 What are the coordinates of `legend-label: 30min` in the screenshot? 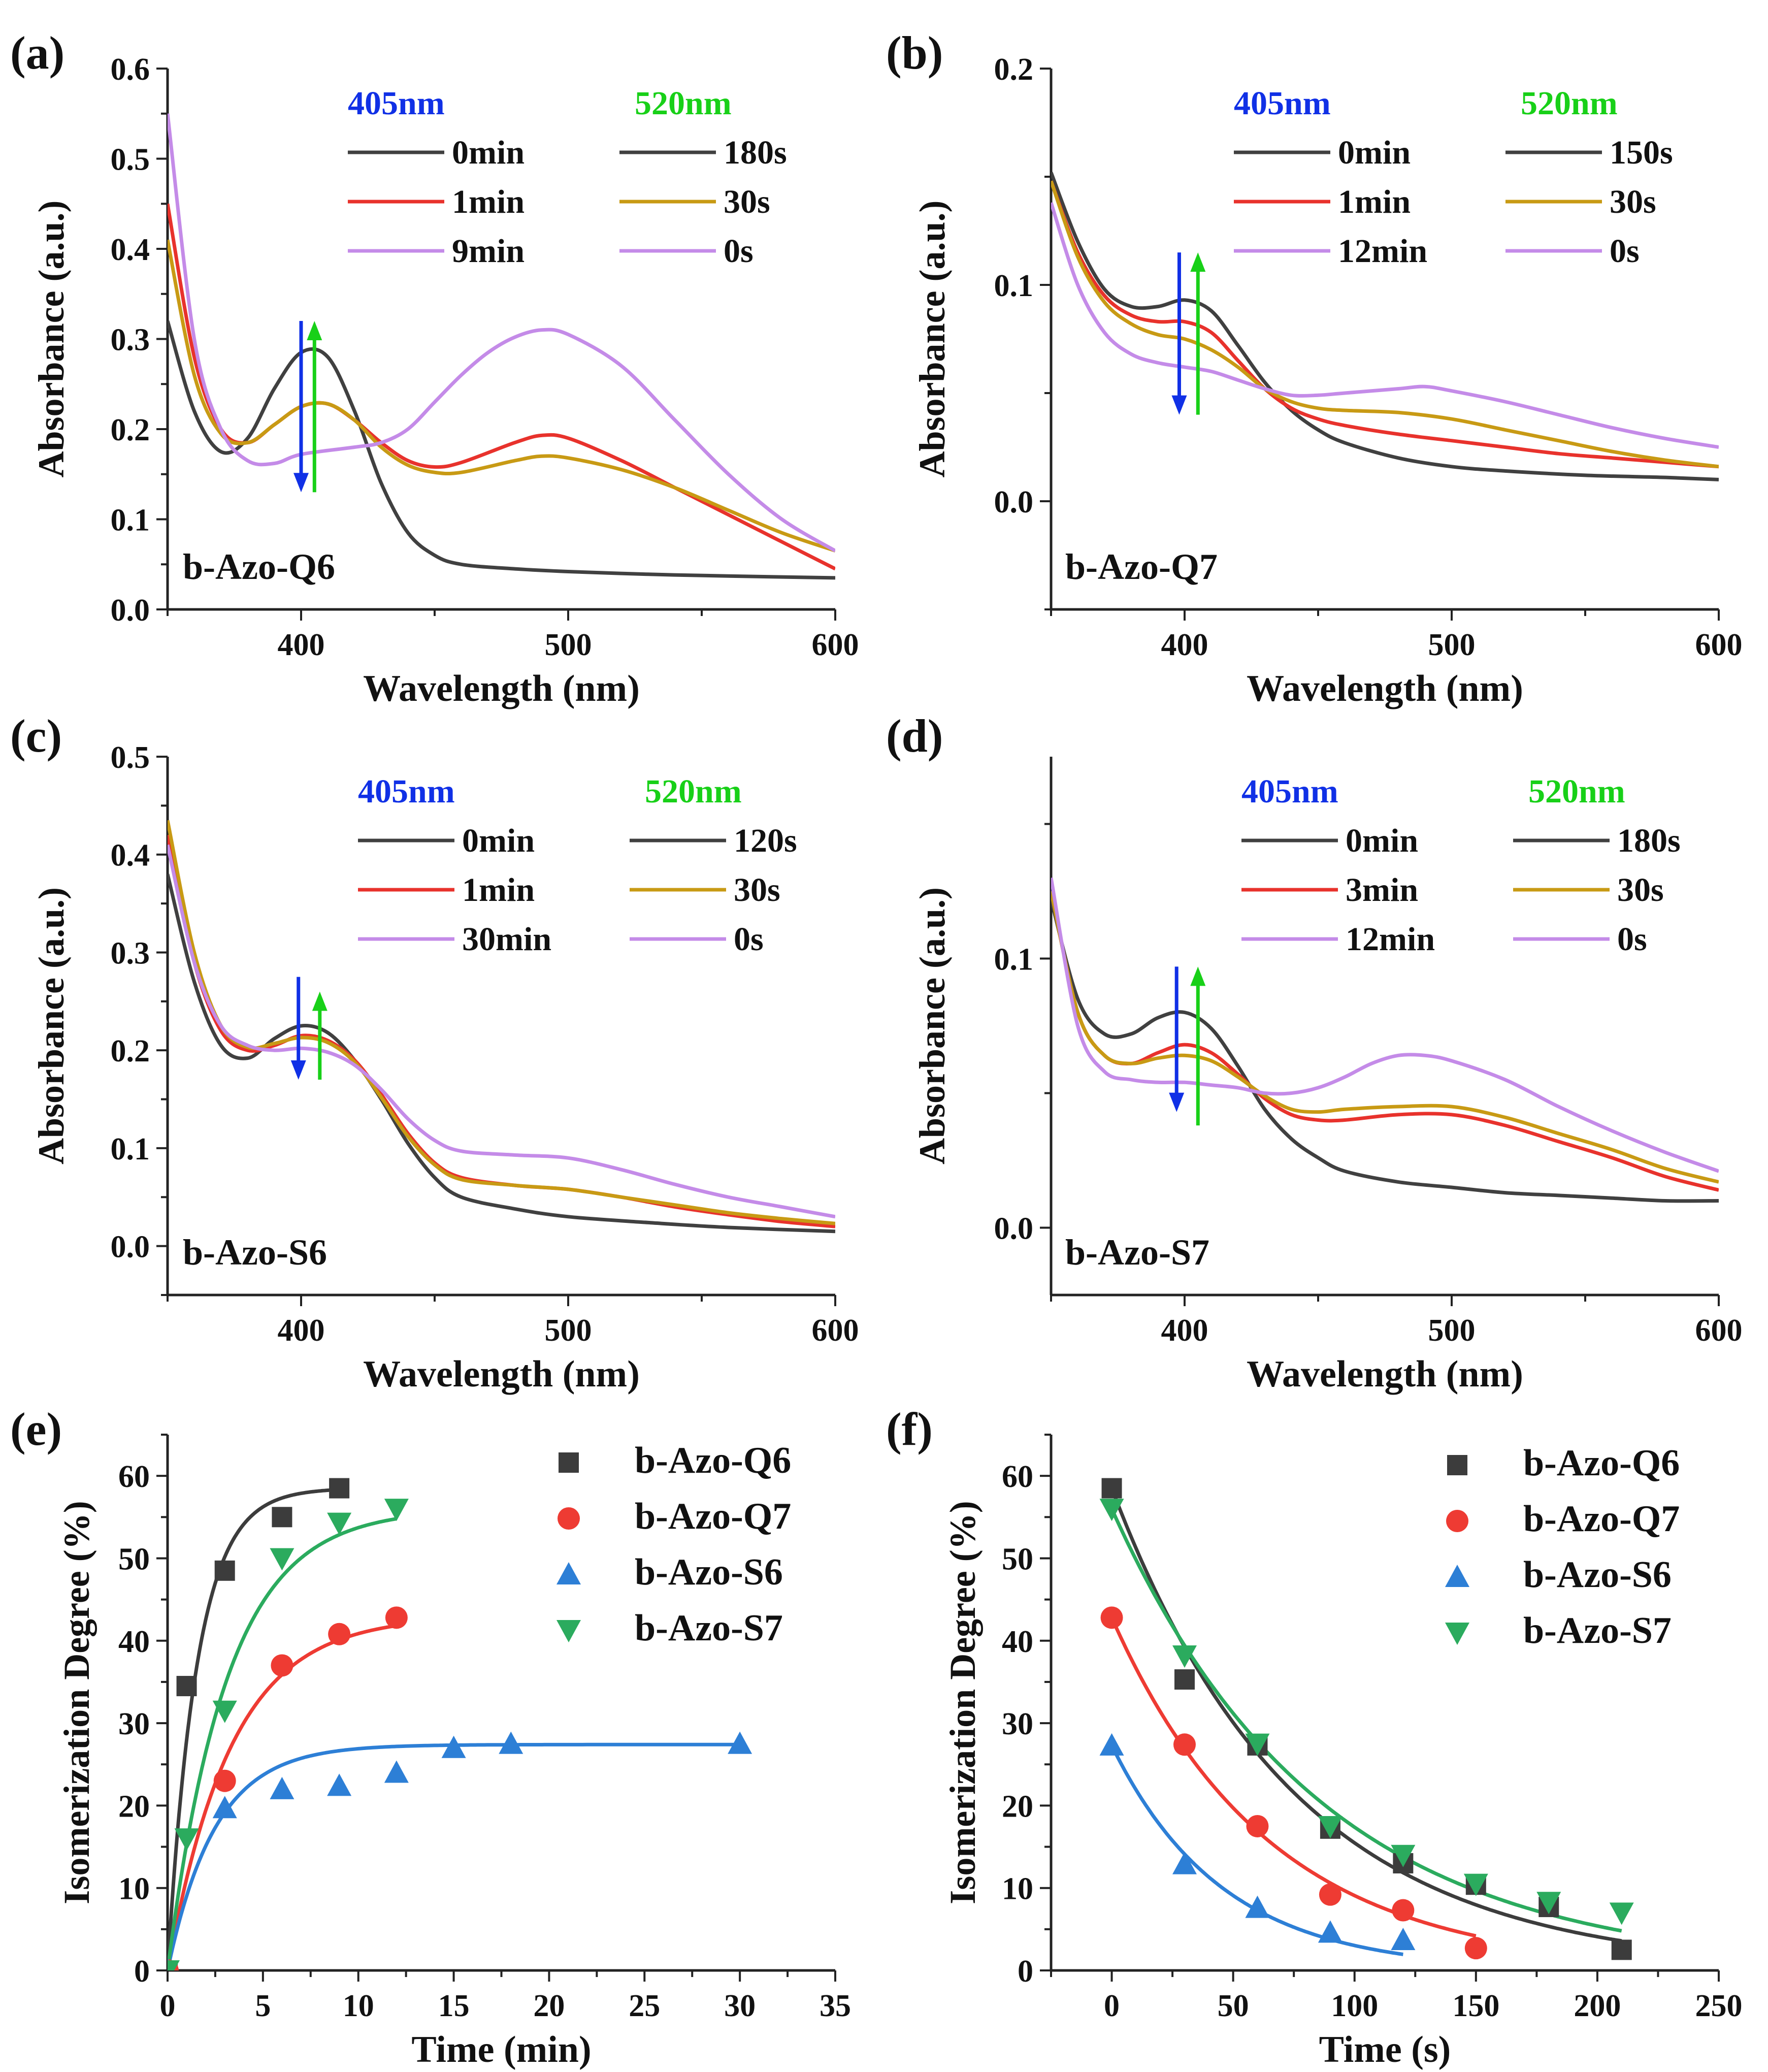 It's located at (507, 939).